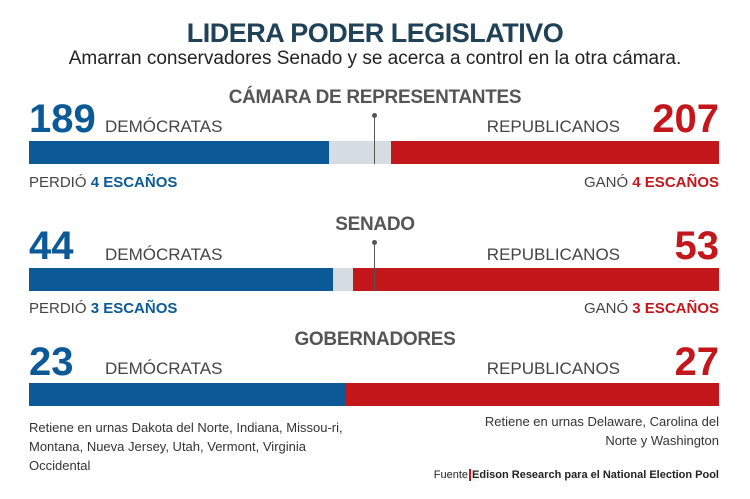 The height and width of the screenshot is (499, 750). What do you see at coordinates (375, 339) in the screenshot?
I see `governors-heading: GOBERNADORES` at bounding box center [375, 339].